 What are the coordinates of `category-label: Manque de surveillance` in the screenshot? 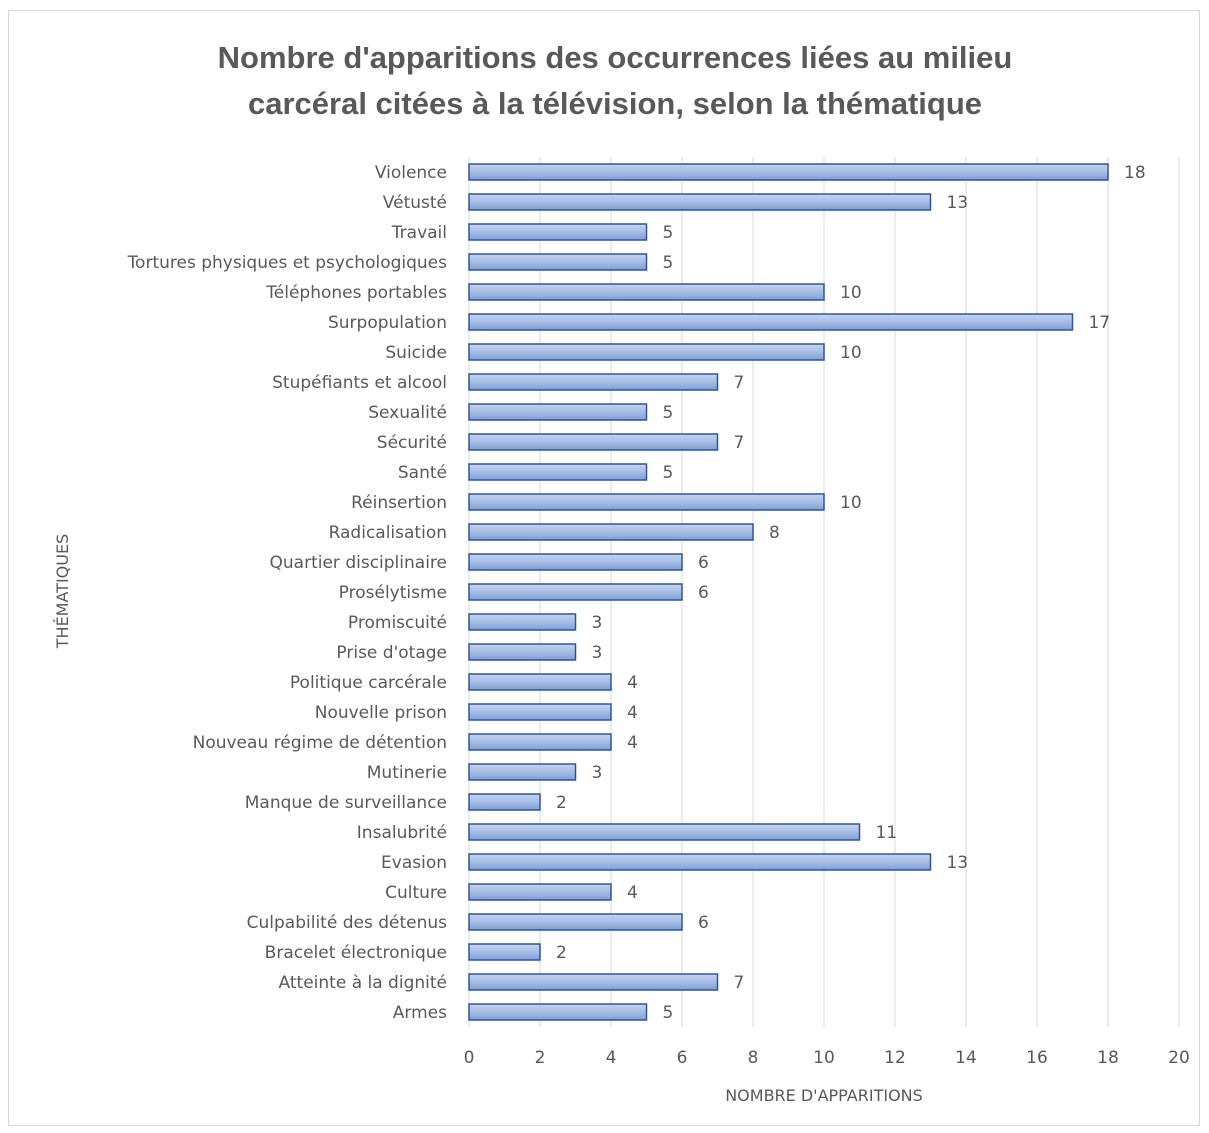 It's located at (346, 803).